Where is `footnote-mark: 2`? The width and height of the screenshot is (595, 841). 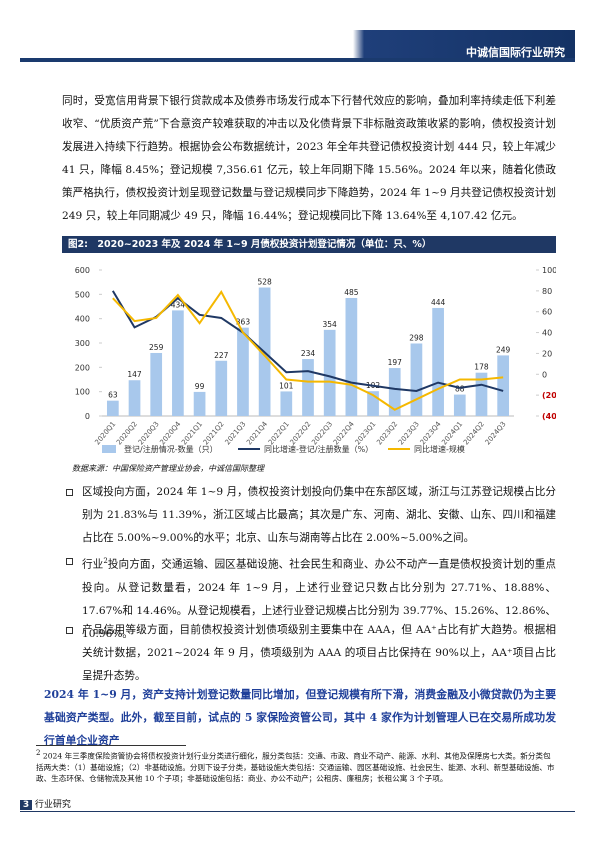 footnote-mark: 2 is located at coordinates (38, 753).